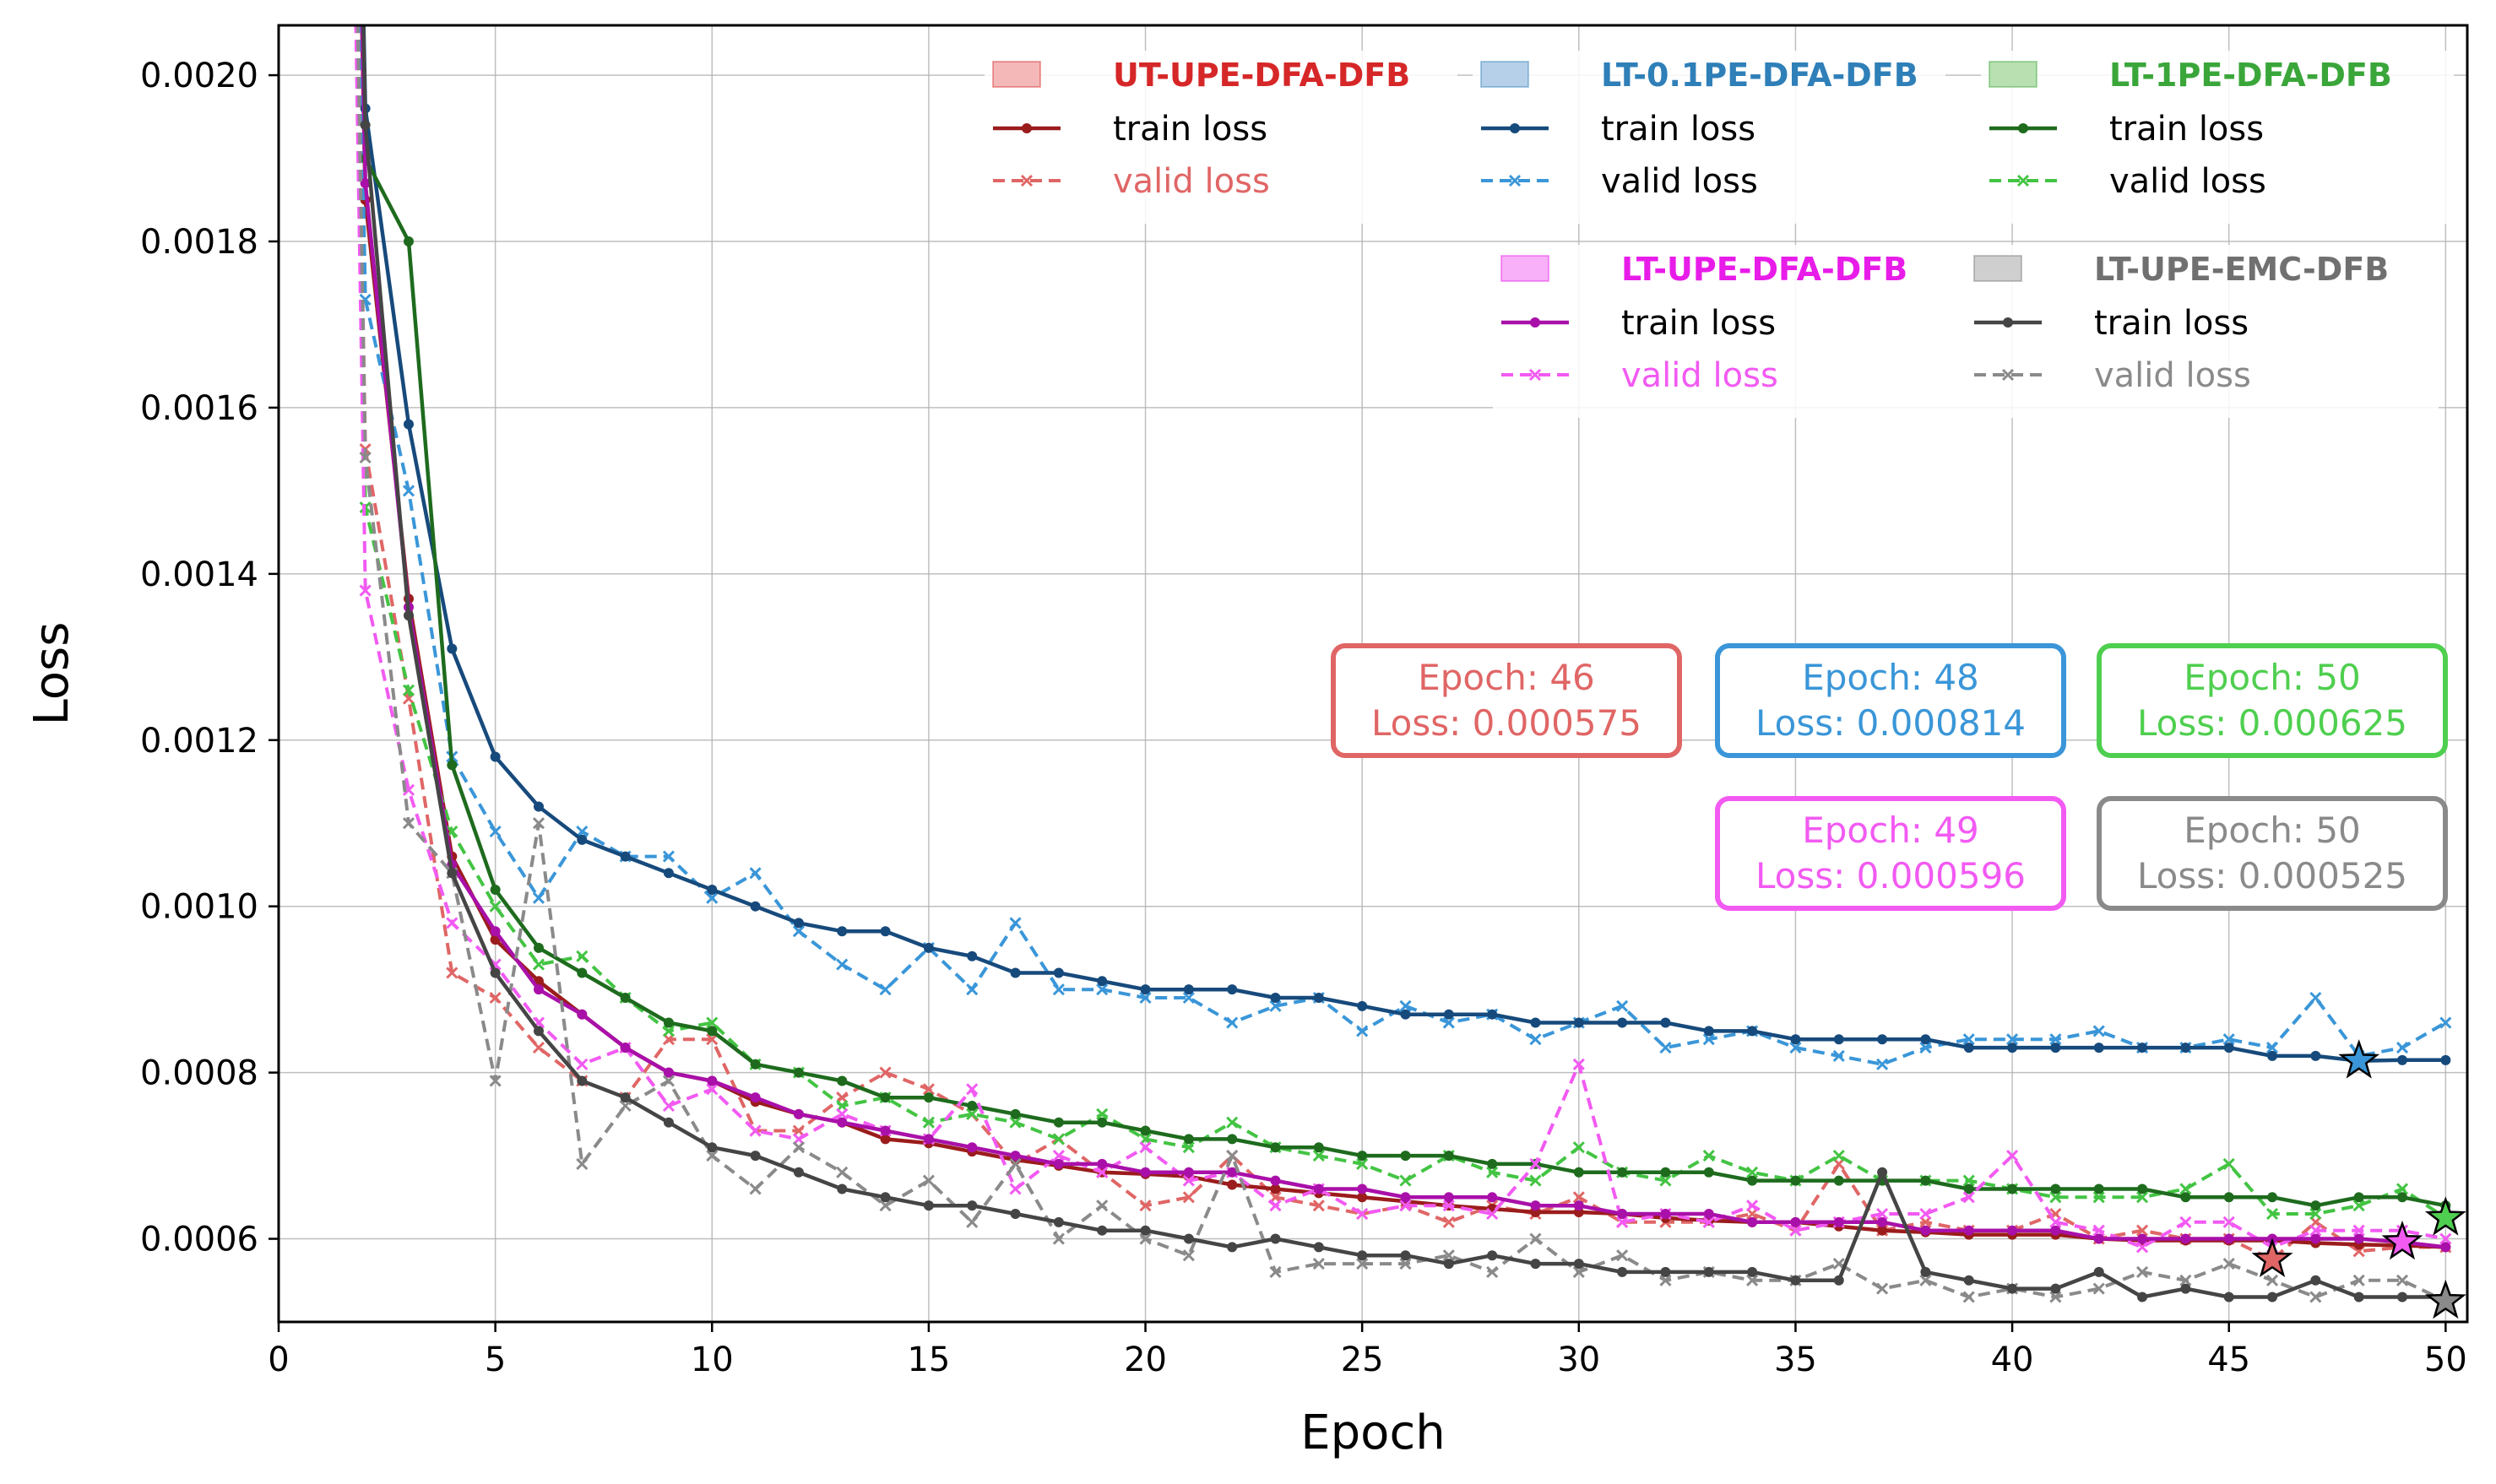 The width and height of the screenshot is (2496, 1484). Describe the element at coordinates (2272, 875) in the screenshot. I see `best-box-loss: Loss: 0.000525` at that location.